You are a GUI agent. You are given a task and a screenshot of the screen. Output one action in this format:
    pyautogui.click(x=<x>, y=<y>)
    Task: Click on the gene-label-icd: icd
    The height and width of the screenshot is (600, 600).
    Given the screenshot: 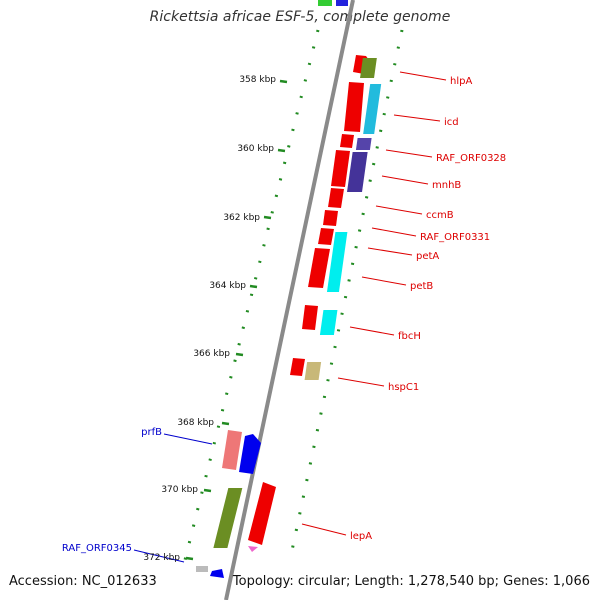 What is the action you would take?
    pyautogui.click(x=451, y=122)
    